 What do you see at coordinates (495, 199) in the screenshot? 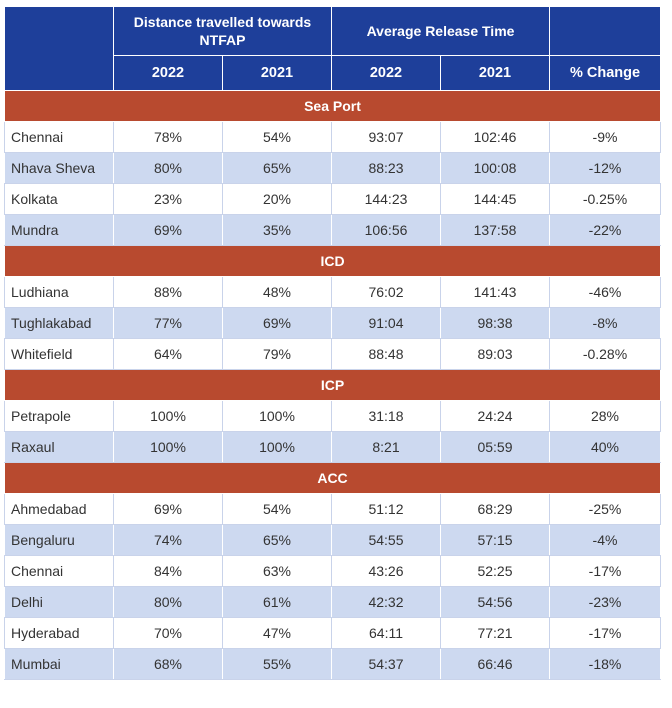
I see `release-time-2021-cell: 144:45` at bounding box center [495, 199].